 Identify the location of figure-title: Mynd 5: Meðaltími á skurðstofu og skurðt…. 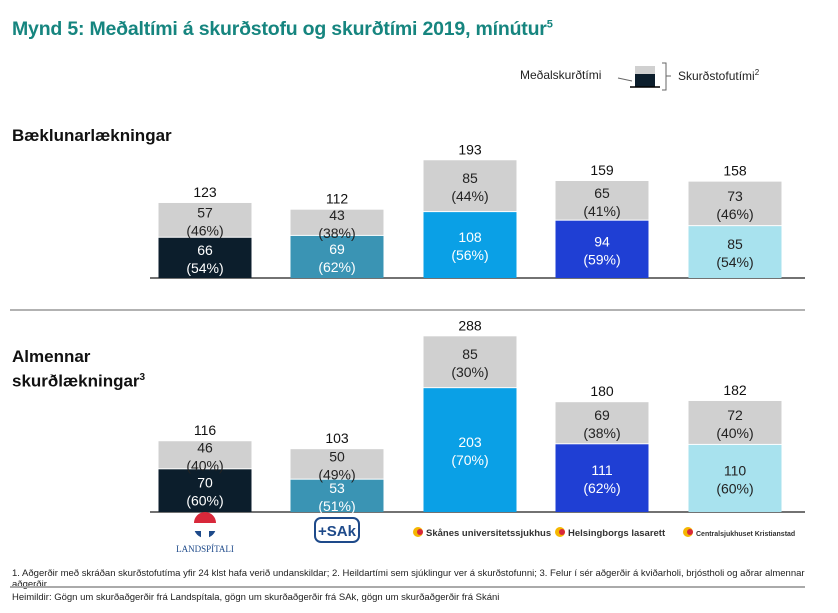
(282, 29).